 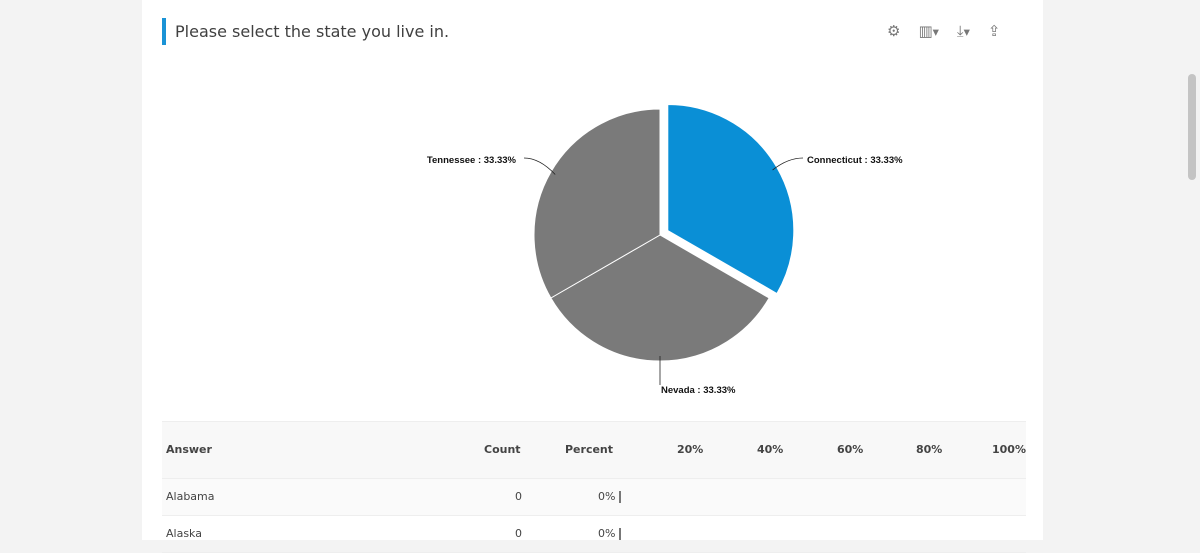 What do you see at coordinates (850, 449) in the screenshot?
I see `scale-tick: 60%` at bounding box center [850, 449].